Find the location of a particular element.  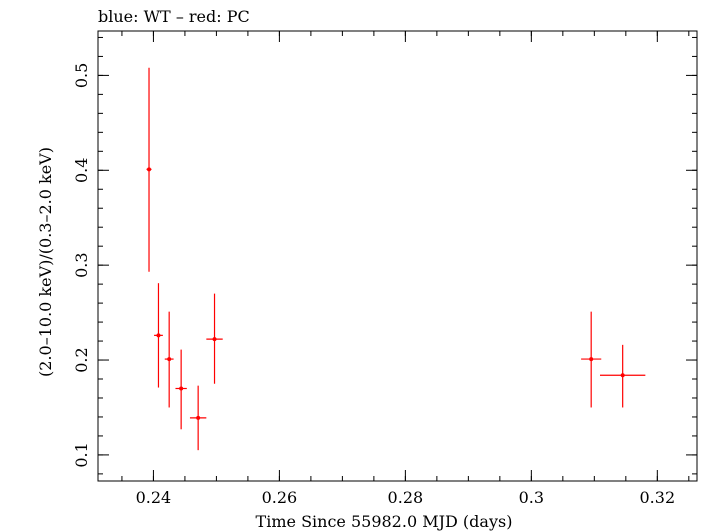

y-tick-label: 0.5 is located at coordinates (81, 75).